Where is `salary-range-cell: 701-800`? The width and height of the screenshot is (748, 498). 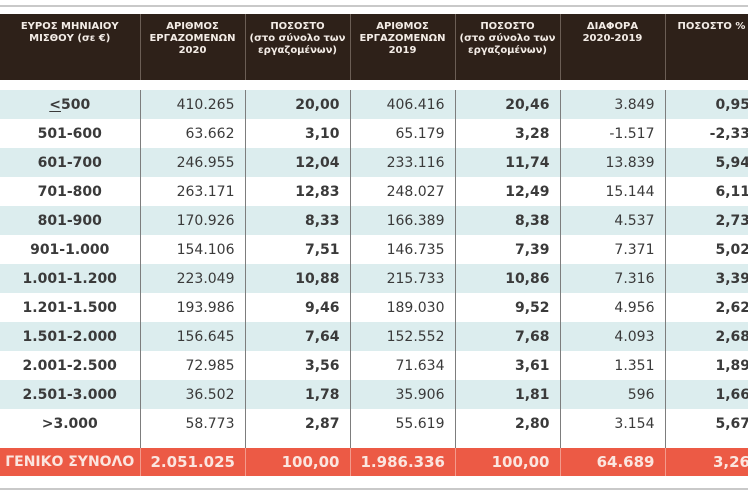 salary-range-cell: 701-800 is located at coordinates (70, 191).